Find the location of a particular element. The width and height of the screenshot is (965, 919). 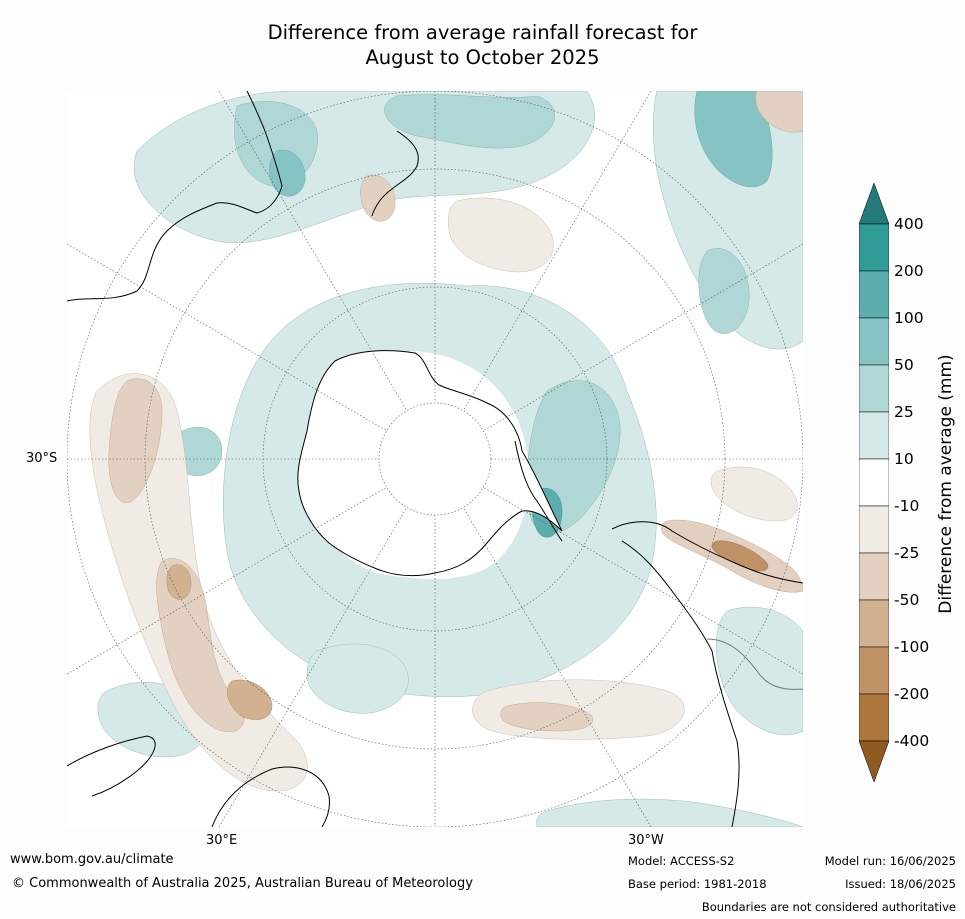

africa-coastline-south is located at coordinates (270, 796).